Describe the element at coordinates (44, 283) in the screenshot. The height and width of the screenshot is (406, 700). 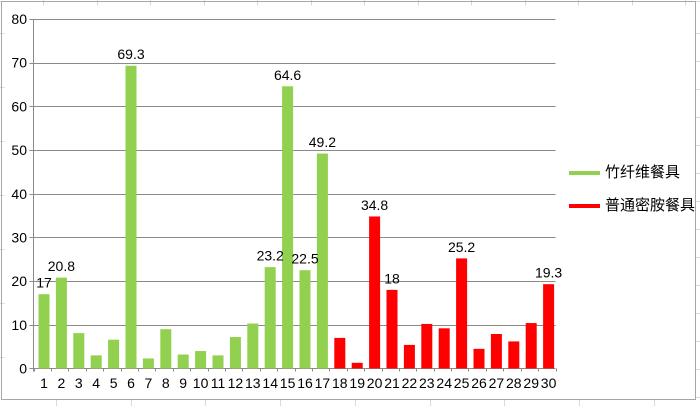
I see `data-label: 17` at that location.